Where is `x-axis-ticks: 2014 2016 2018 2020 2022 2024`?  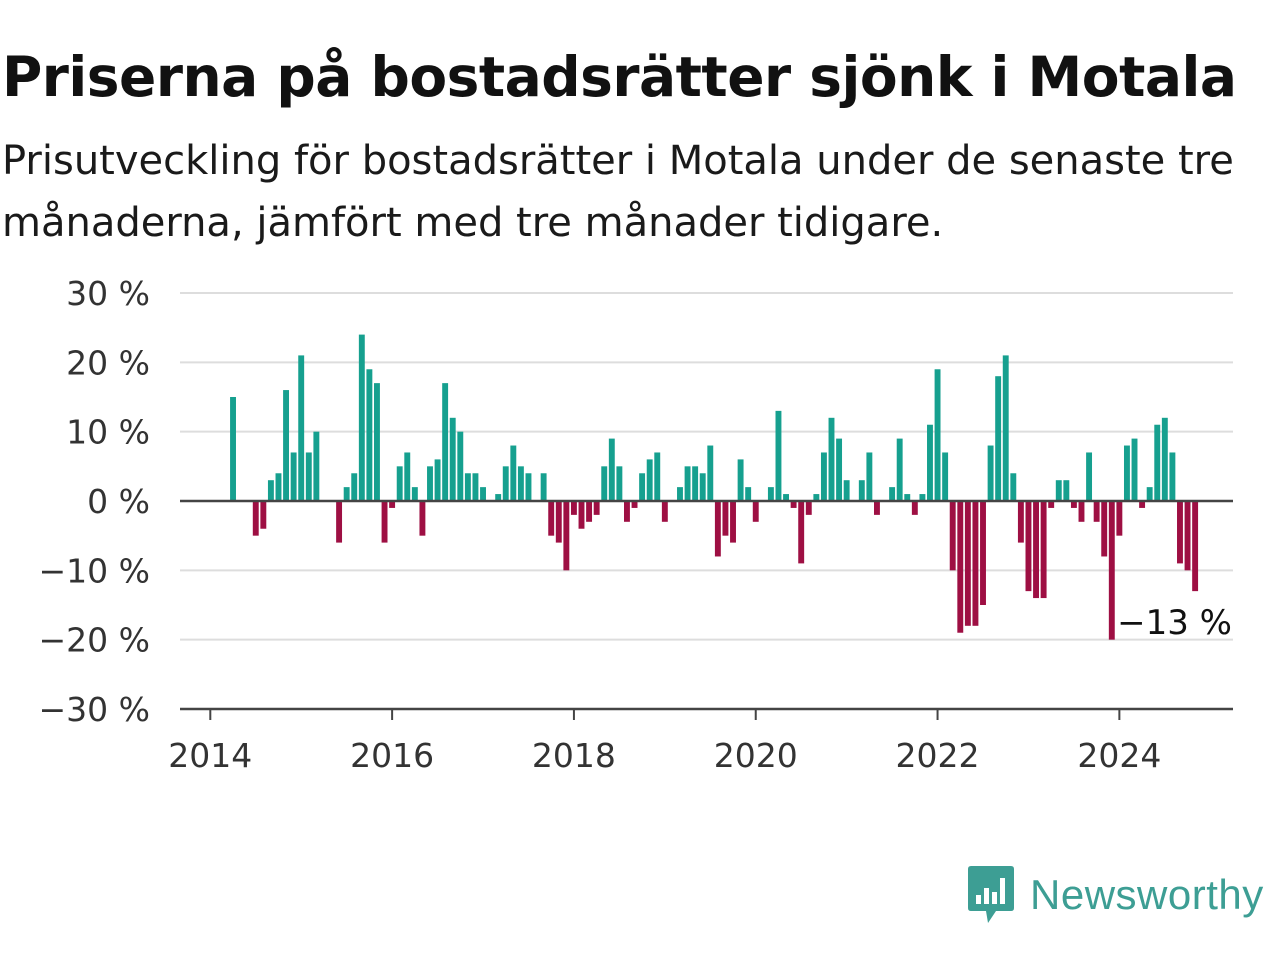
x-axis-ticks: 2014 2016 2018 2020 2022 2024 is located at coordinates (664, 742).